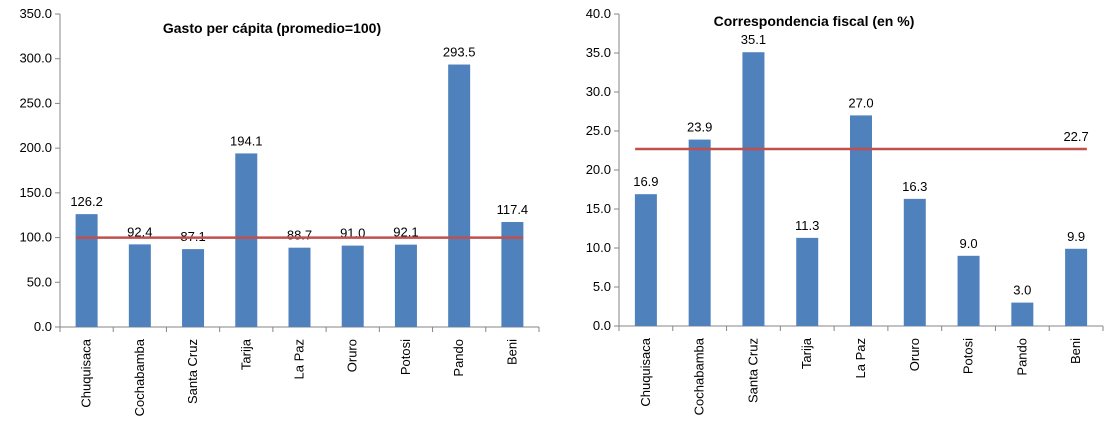  I want to click on y-tick-label: 300.0, so click(35, 58).